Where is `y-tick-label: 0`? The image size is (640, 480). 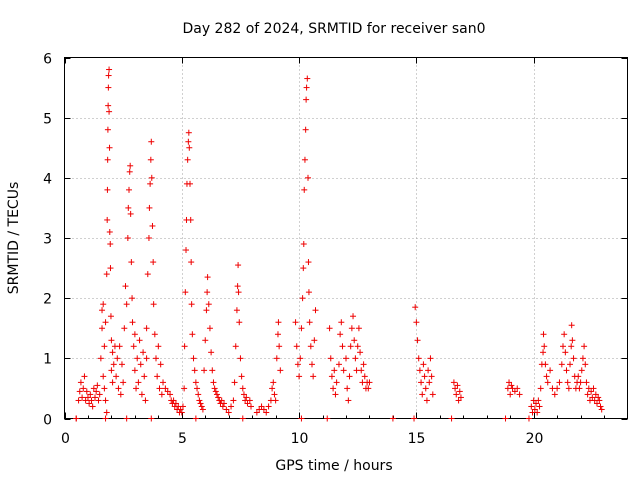 y-tick-label: 0 is located at coordinates (47, 421).